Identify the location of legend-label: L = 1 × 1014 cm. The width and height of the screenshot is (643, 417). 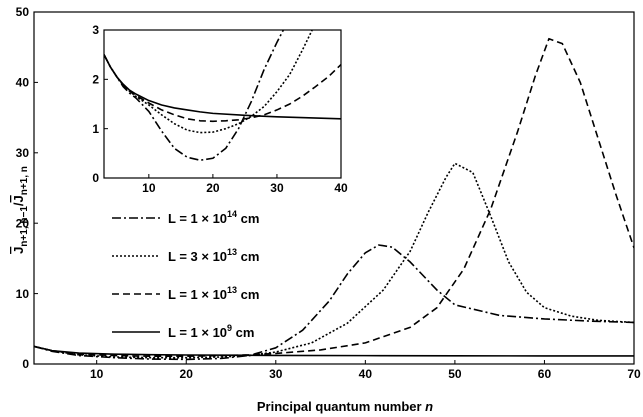
(213, 217).